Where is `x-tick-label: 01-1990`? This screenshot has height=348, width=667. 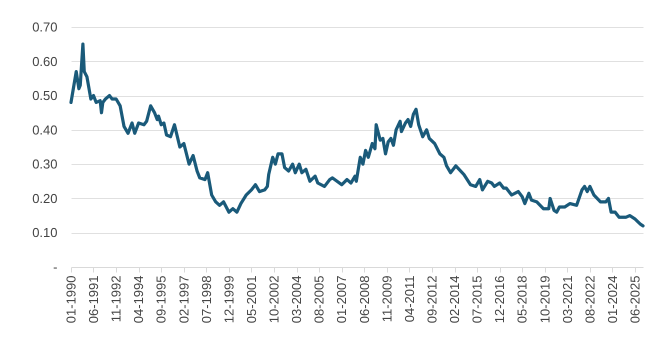 x-tick-label: 01-1990 is located at coordinates (71, 300).